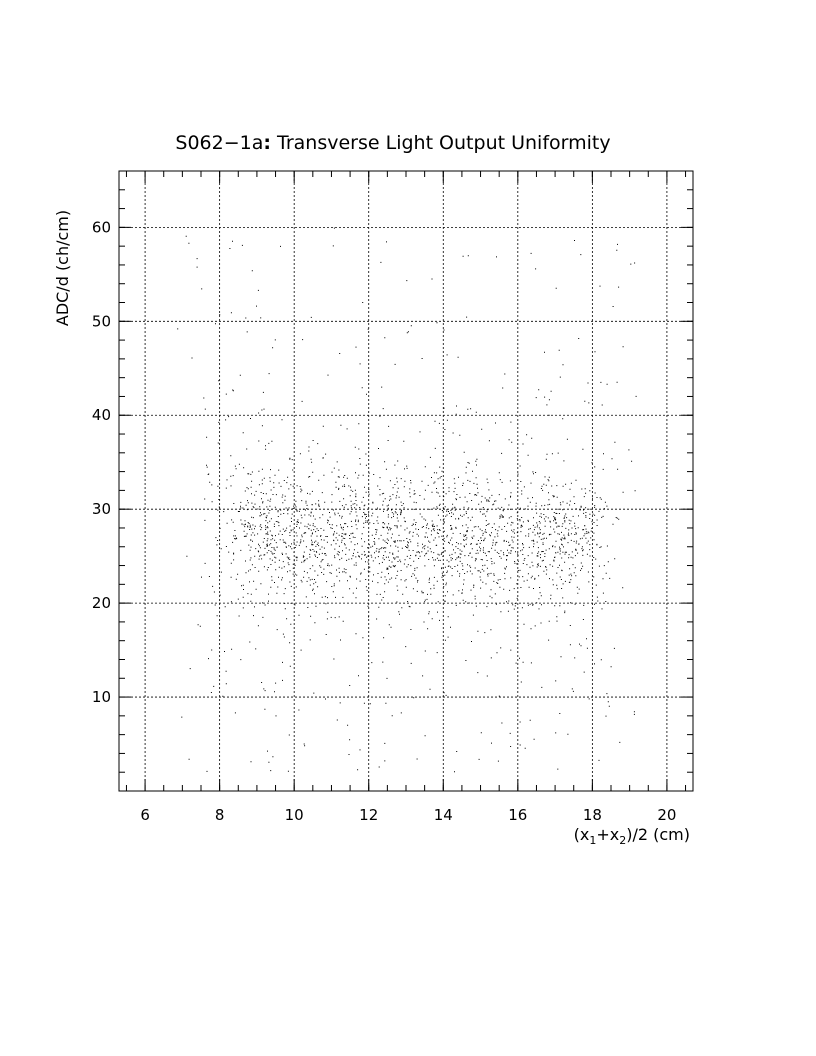 The height and width of the screenshot is (1056, 816). Describe the element at coordinates (101, 415) in the screenshot. I see `y-tick-label: 40` at that location.